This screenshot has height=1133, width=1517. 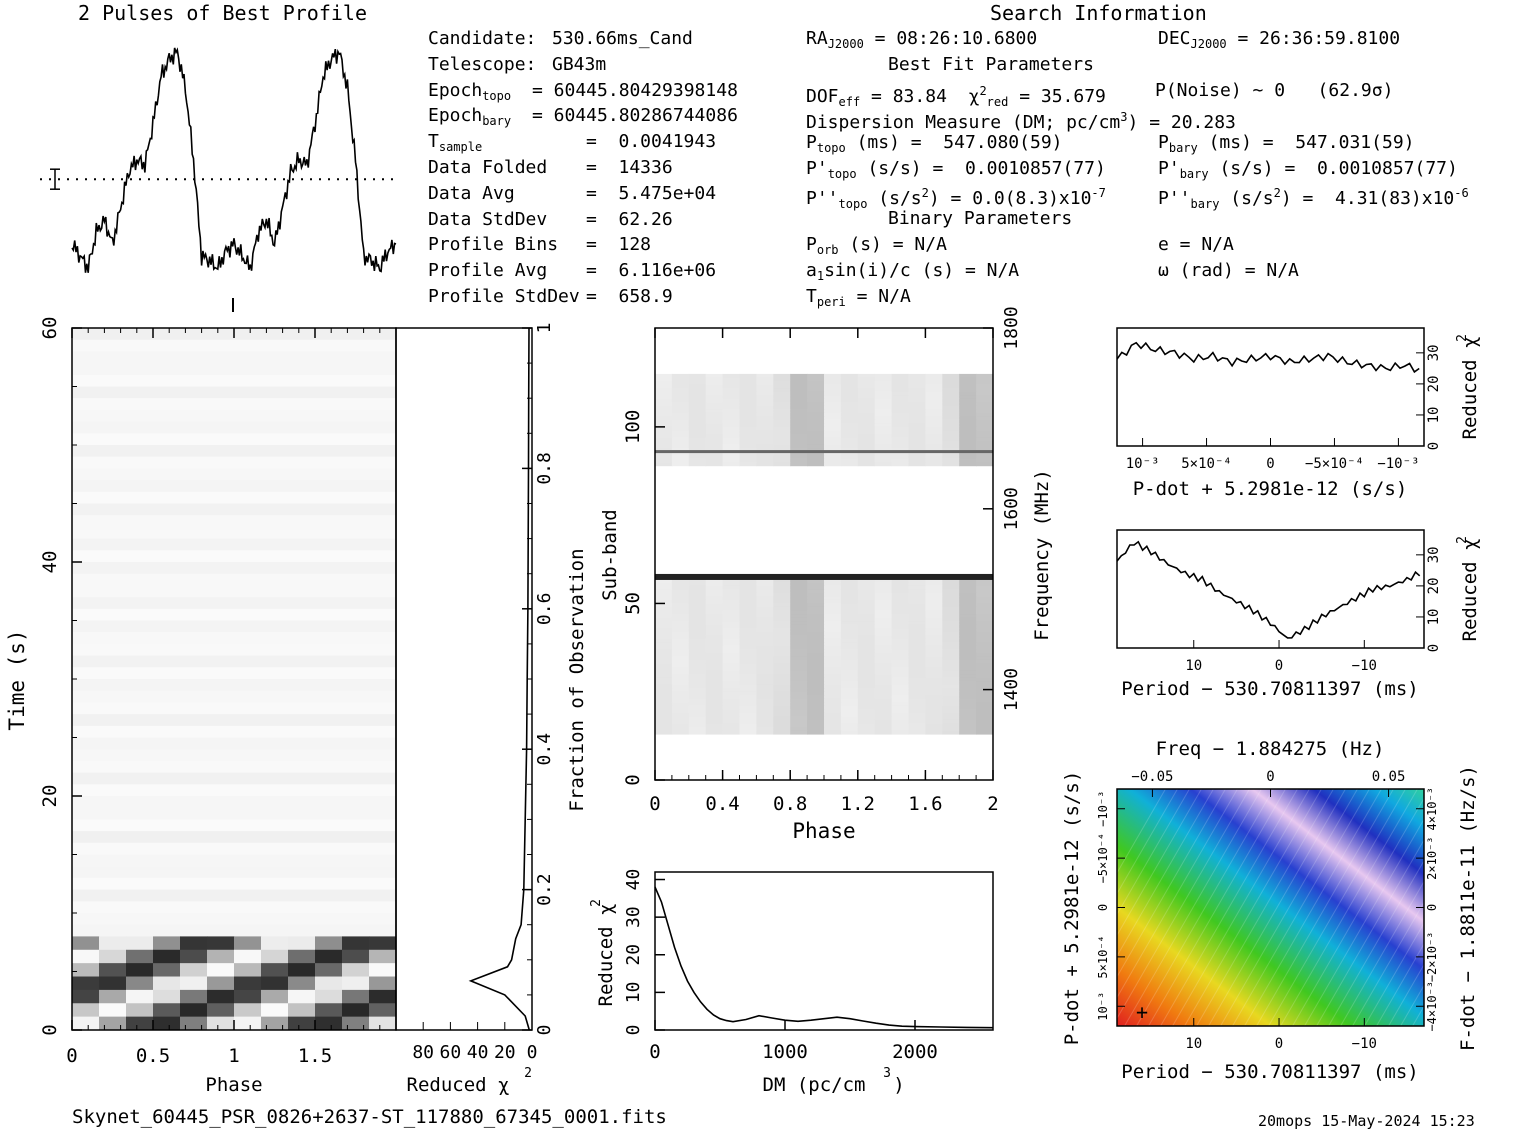 I want to click on y-tick-label: 10, so click(x=633, y=993).